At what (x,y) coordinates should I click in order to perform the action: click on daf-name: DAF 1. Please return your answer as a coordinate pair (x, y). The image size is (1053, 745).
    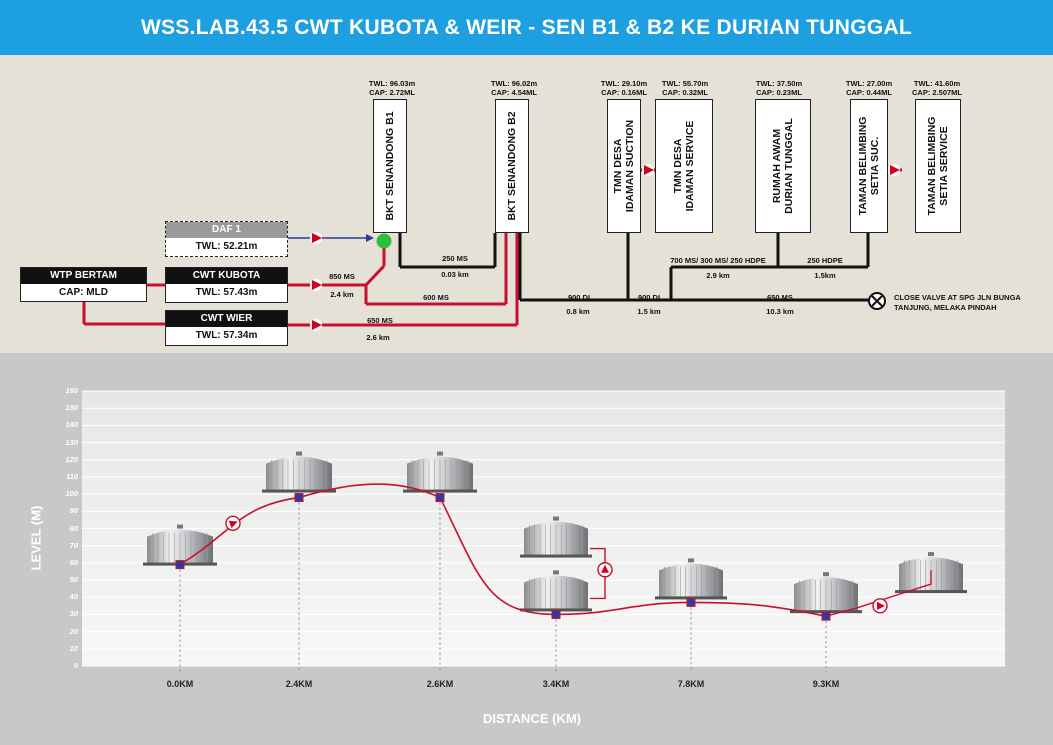
    Looking at the image, I should click on (226, 230).